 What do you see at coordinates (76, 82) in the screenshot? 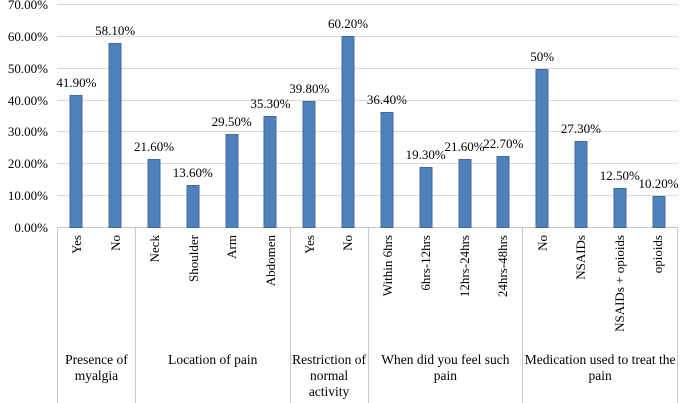
I see `bar-value-label: 41.90%` at bounding box center [76, 82].